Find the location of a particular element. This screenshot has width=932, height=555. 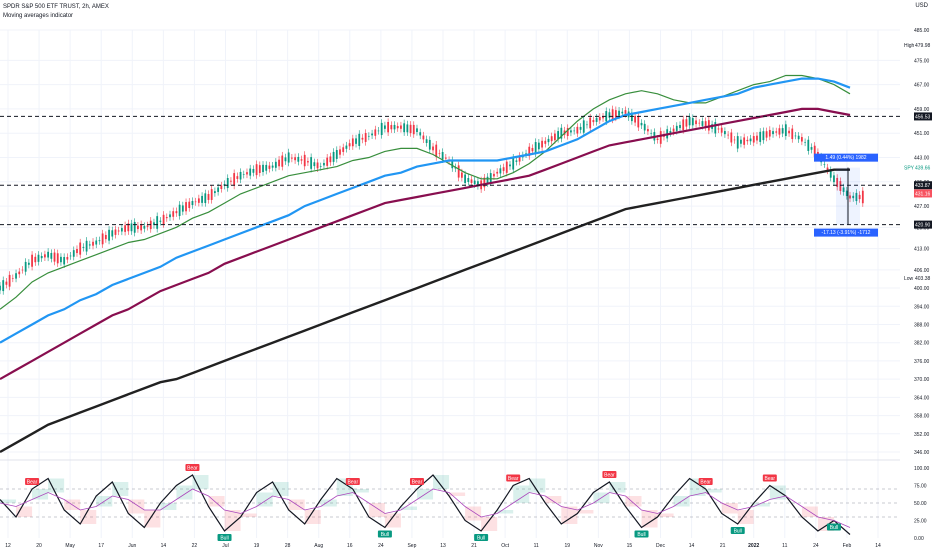

price-label-level-2: 433.87 is located at coordinates (923, 185).